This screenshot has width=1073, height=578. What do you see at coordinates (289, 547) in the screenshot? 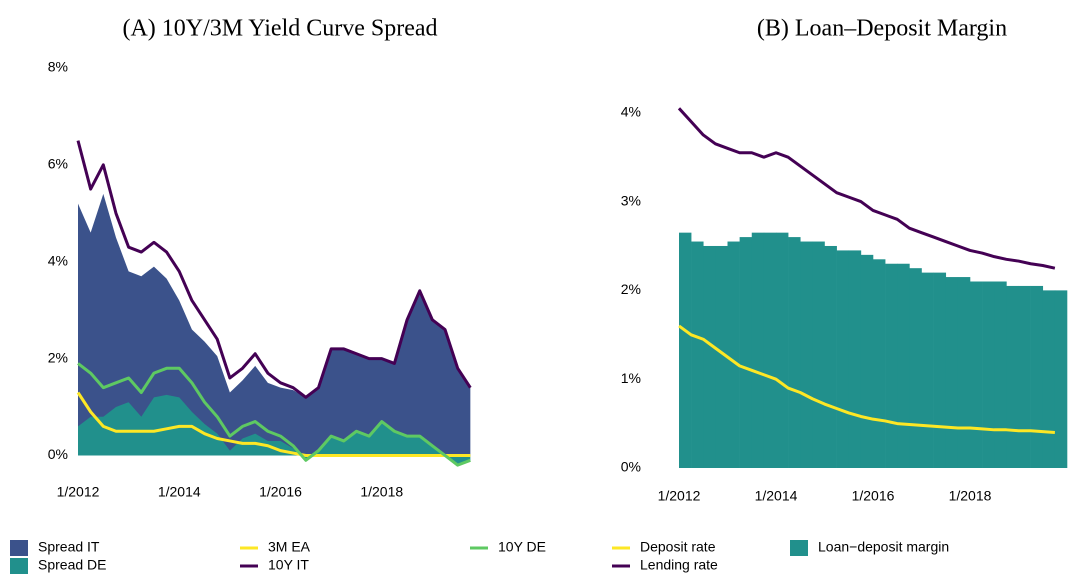
I see `legend-label: 3M EA` at bounding box center [289, 547].